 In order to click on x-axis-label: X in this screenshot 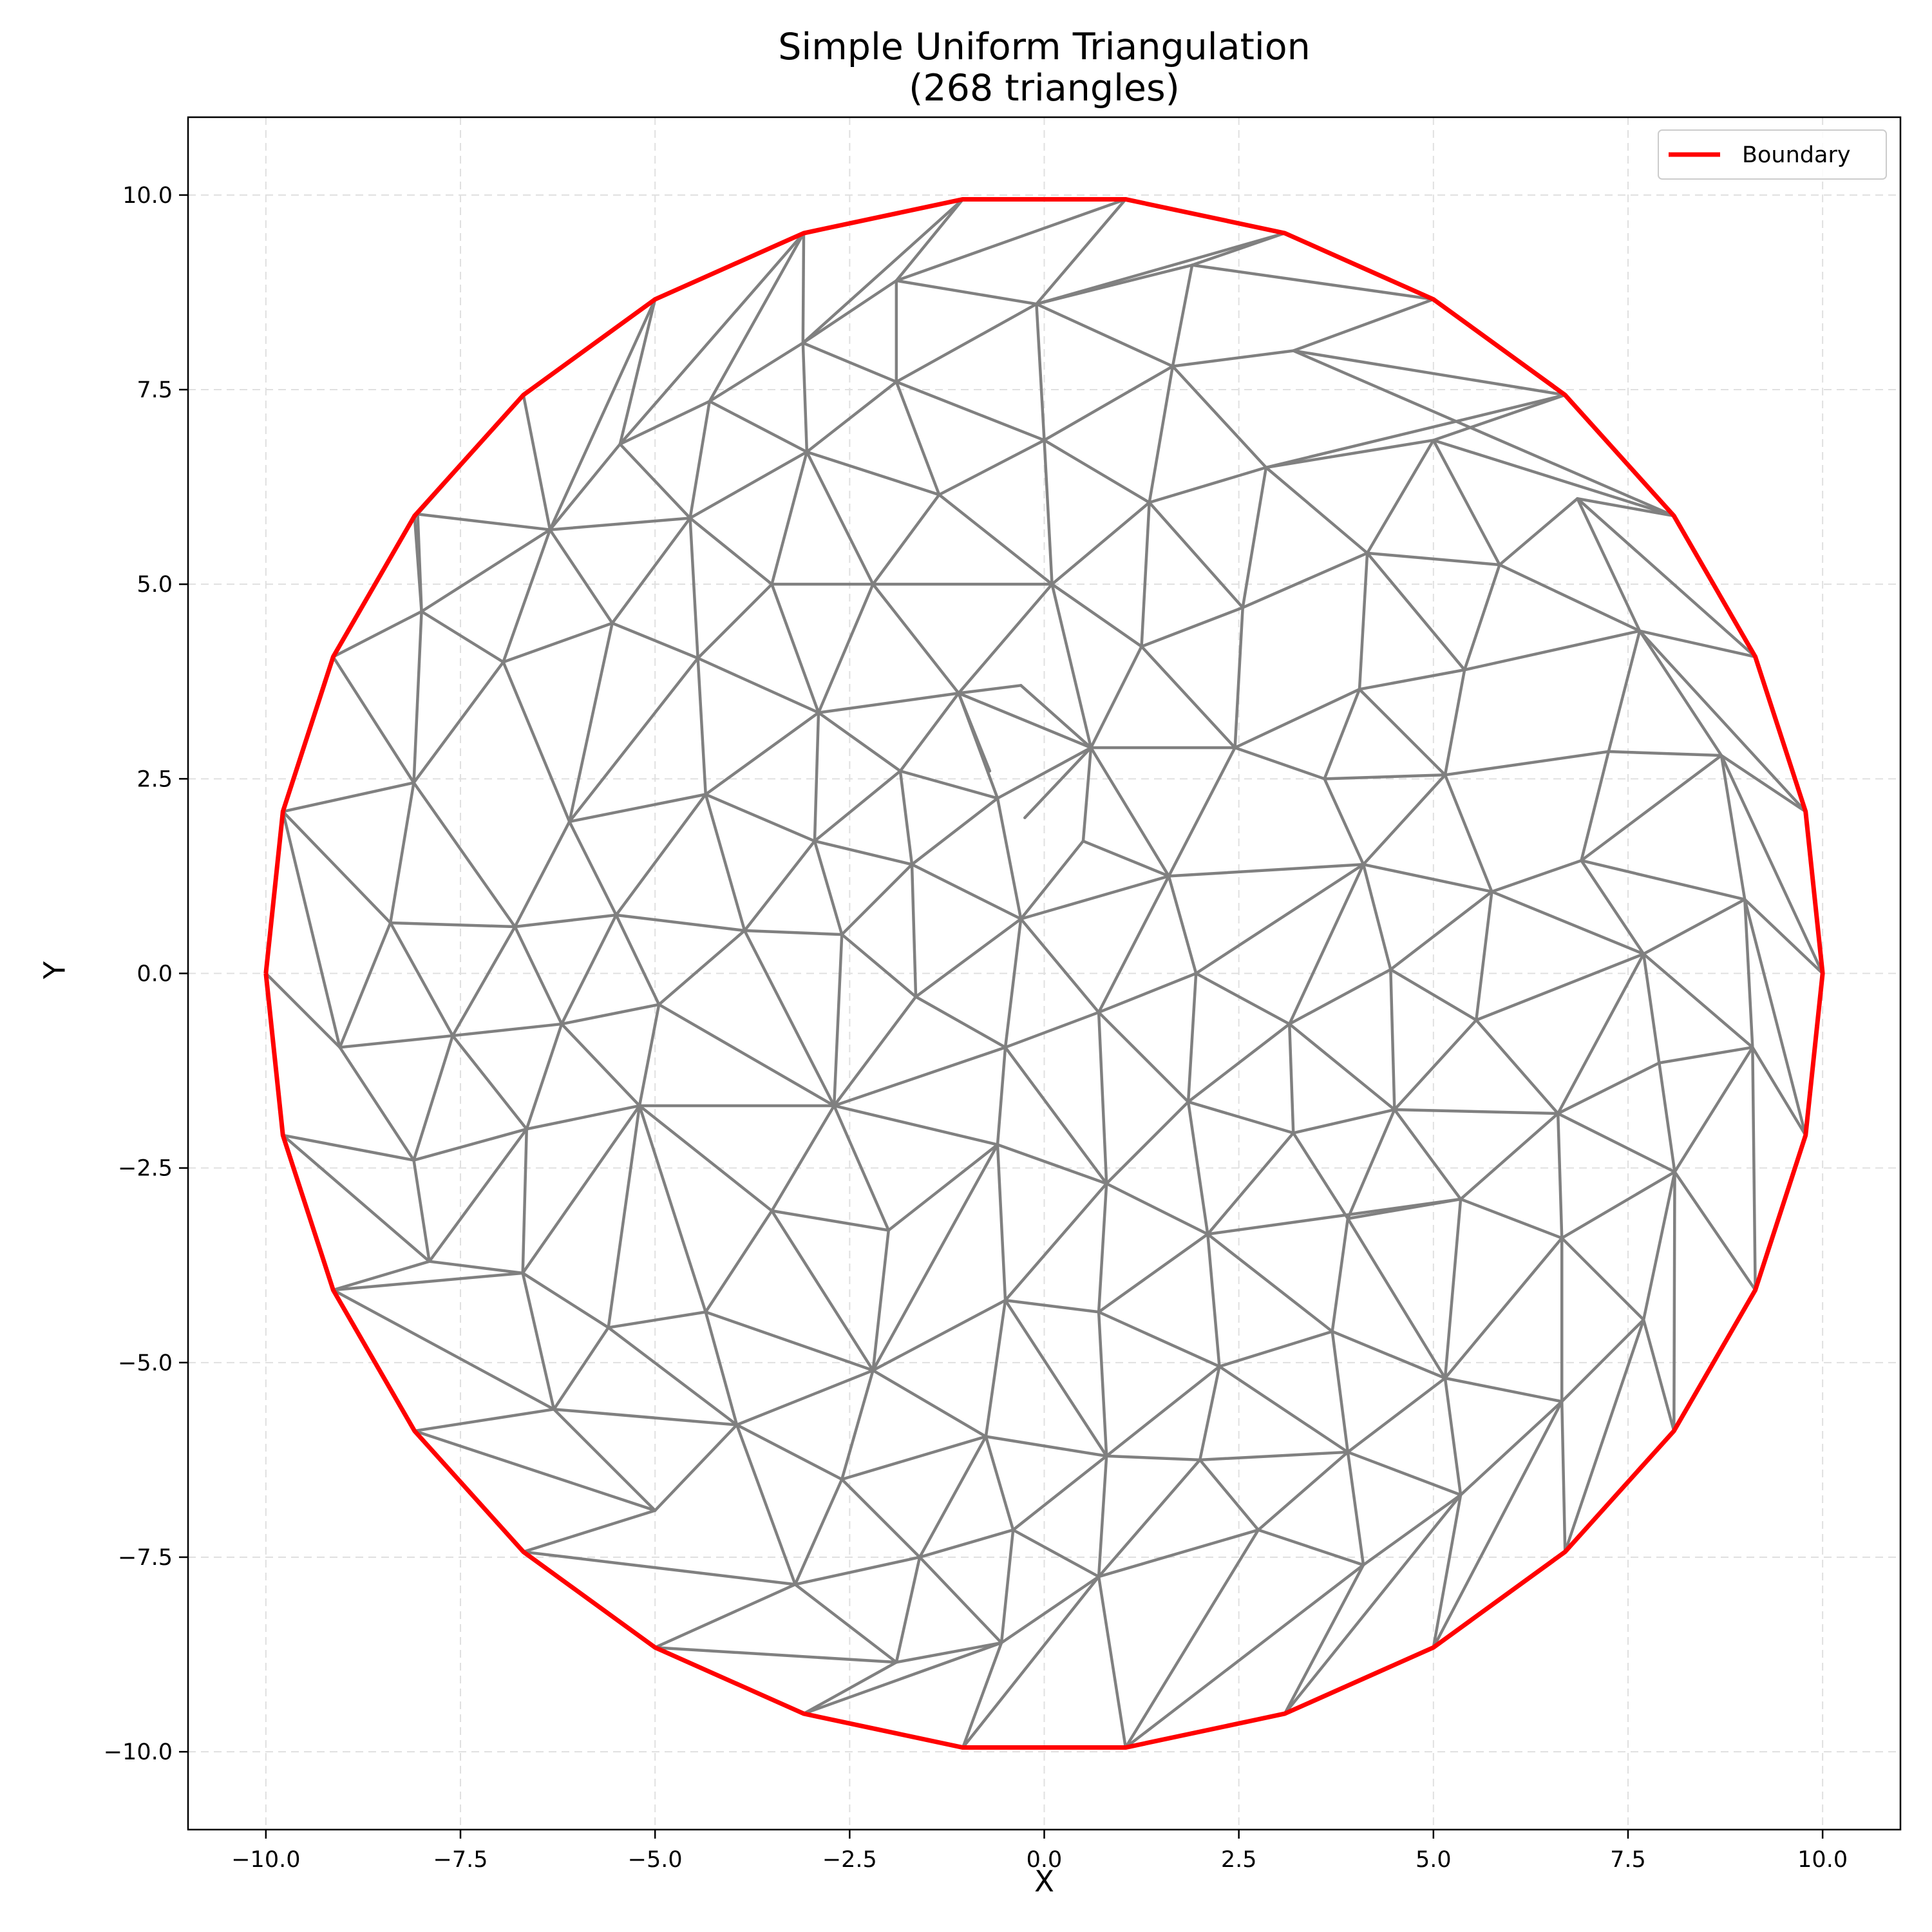, I will do `click(1044, 1882)`.